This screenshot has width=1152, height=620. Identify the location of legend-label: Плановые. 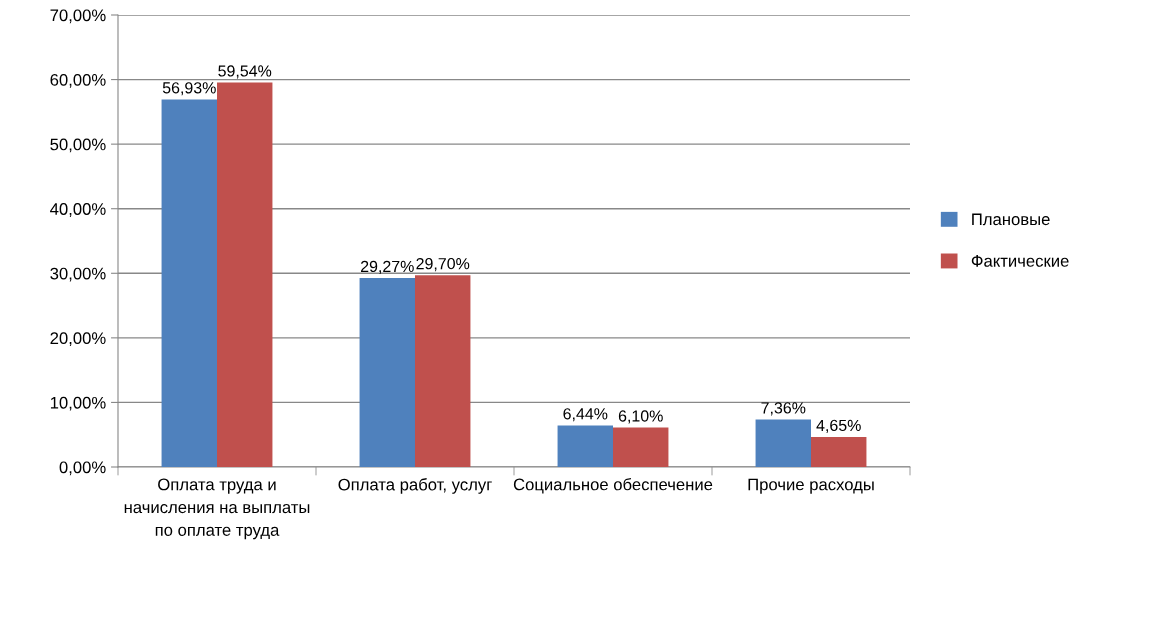
(1011, 219).